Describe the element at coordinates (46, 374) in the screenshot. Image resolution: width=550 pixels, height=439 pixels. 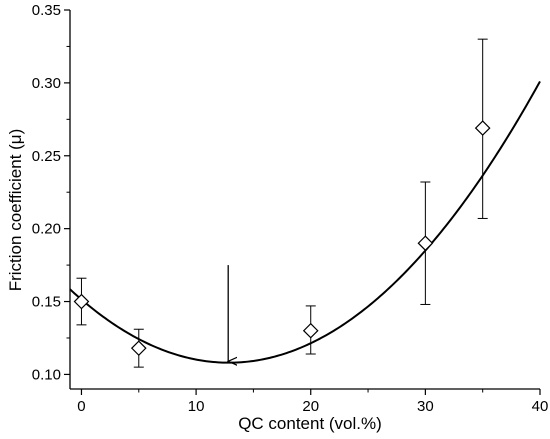
I see `y-tick-label: 0.10` at that location.